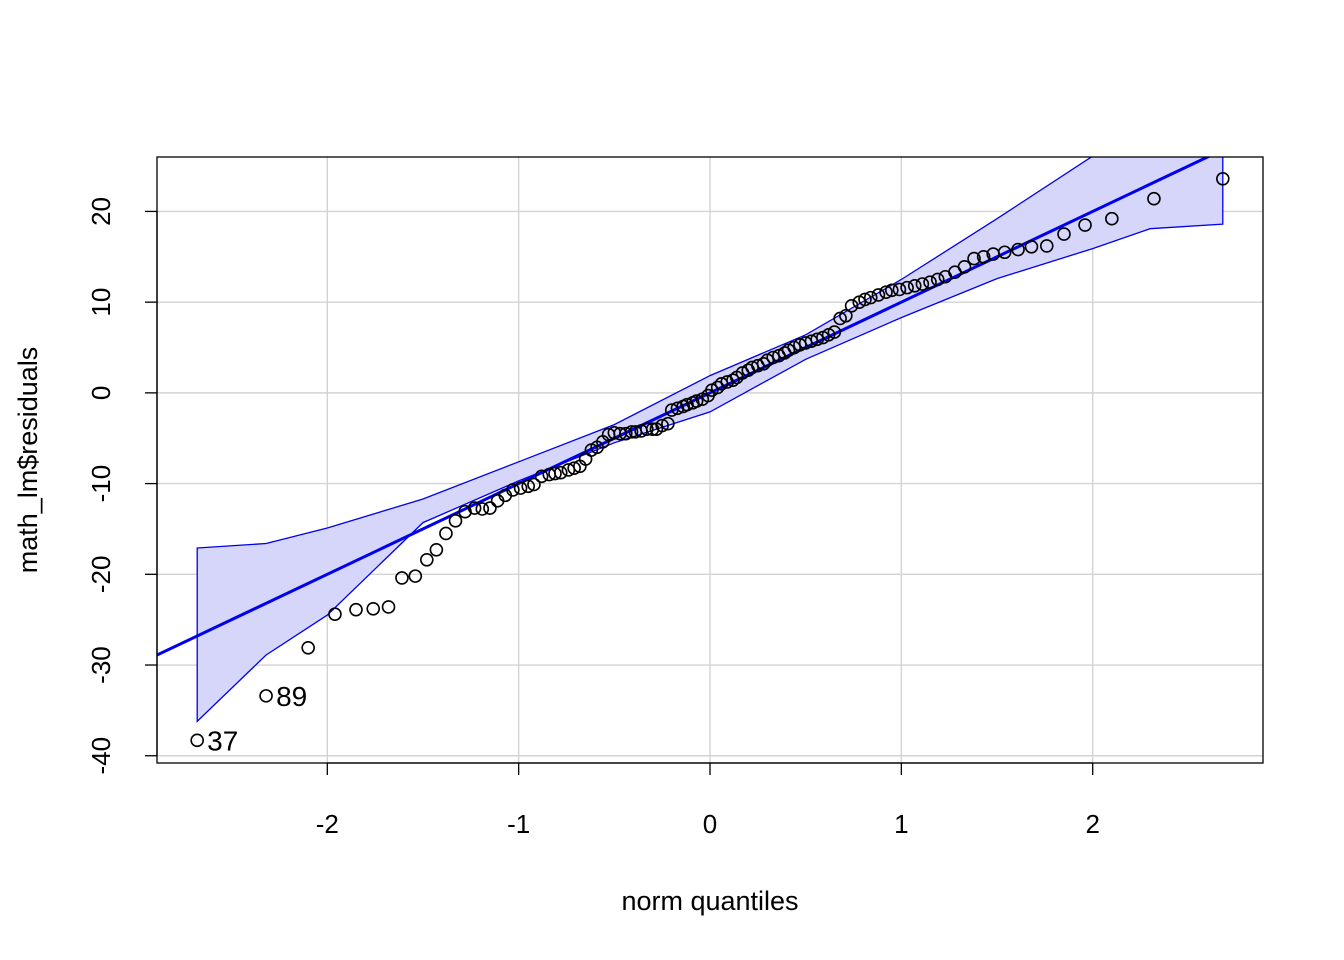  I want to click on y-tick-label: -40, so click(101, 756).